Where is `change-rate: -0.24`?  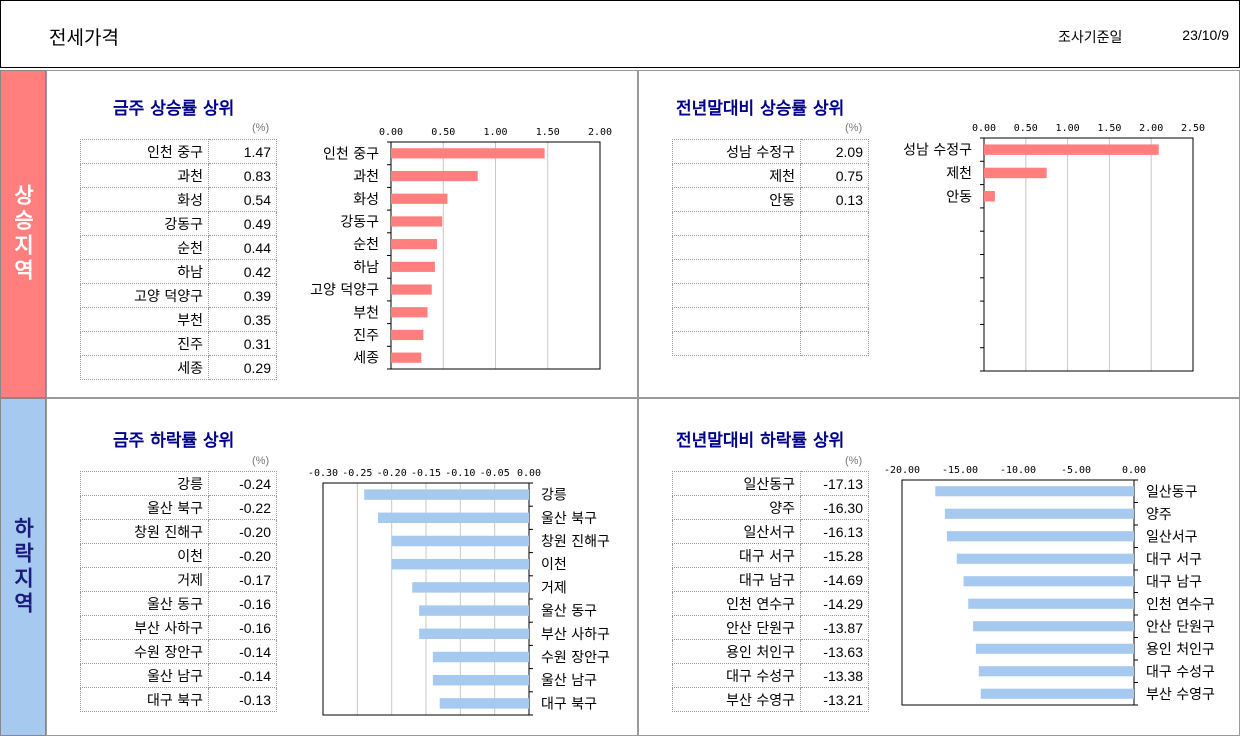 change-rate: -0.24 is located at coordinates (242, 483).